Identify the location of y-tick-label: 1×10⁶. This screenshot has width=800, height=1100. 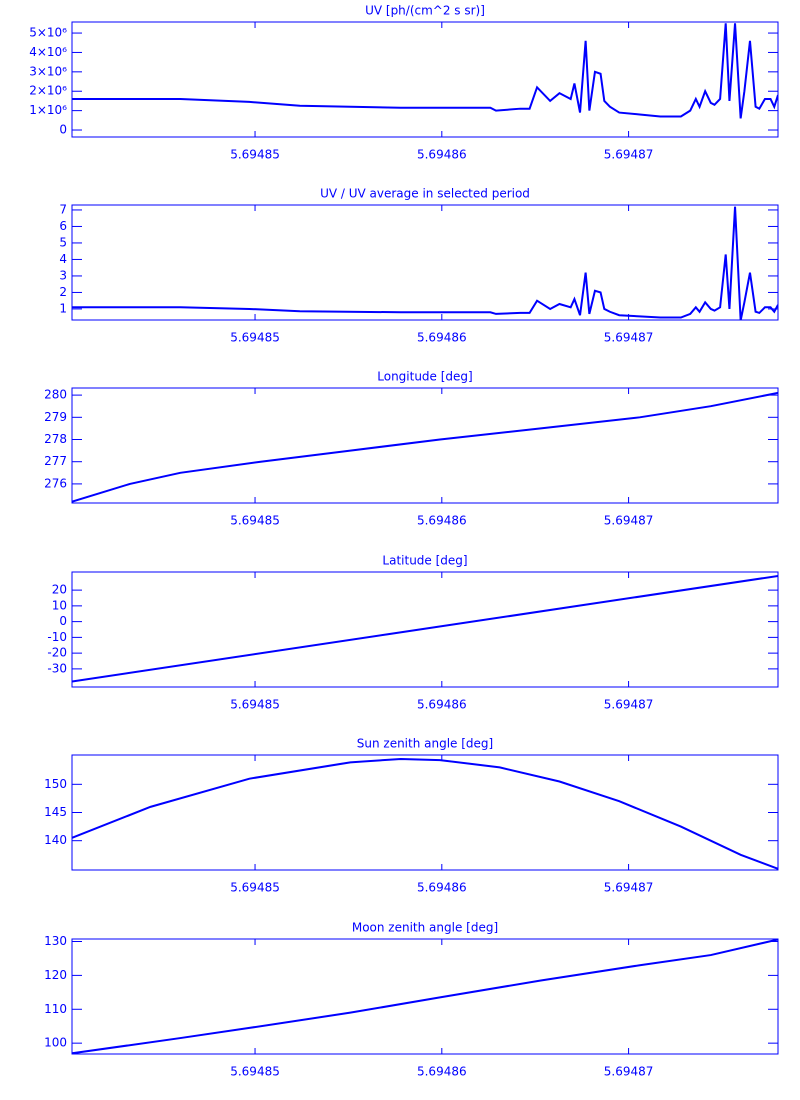
(48, 110).